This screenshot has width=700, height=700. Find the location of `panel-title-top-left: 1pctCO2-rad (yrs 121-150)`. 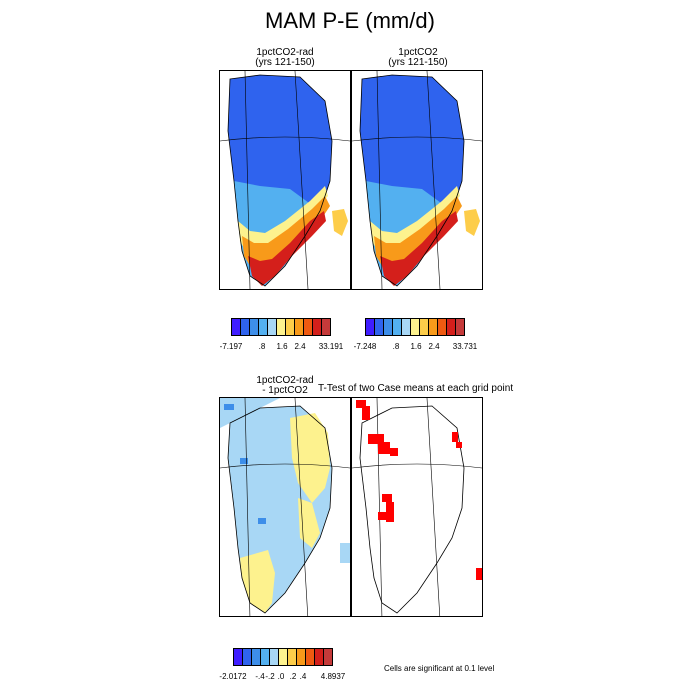

panel-title-top-left: 1pctCO2-rad (yrs 121-150) is located at coordinates (285, 58).